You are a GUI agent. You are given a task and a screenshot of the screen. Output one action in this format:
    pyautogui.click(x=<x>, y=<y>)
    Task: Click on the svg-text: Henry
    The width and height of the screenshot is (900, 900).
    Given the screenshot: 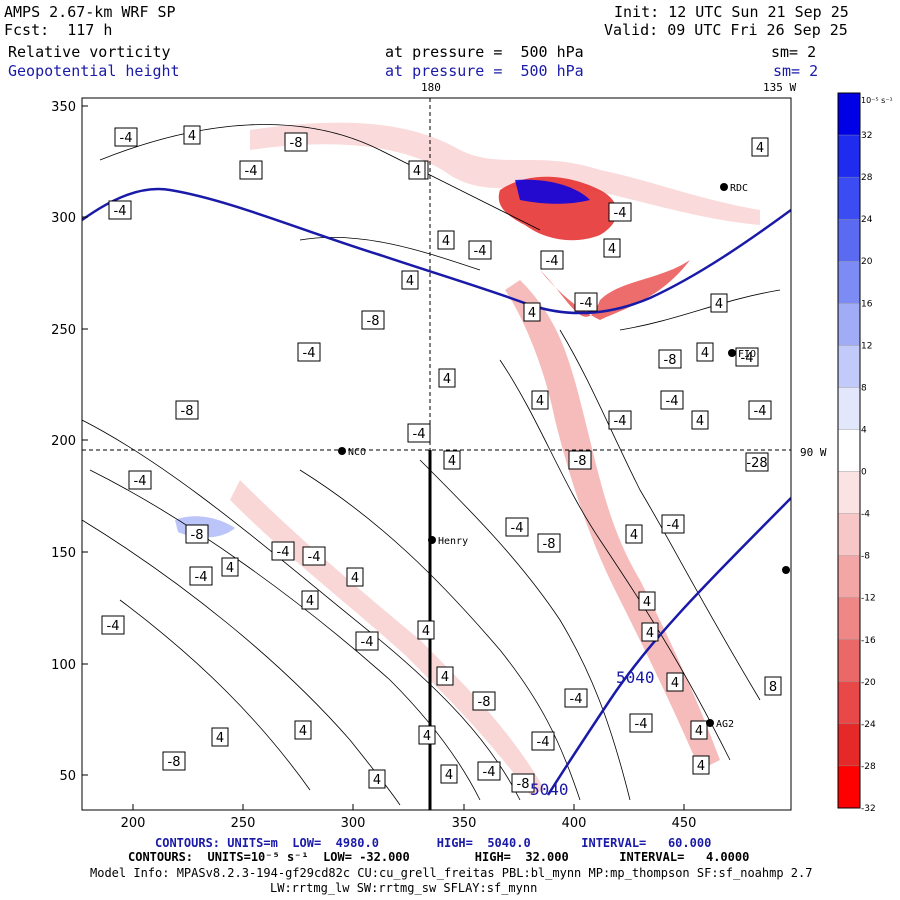 What is the action you would take?
    pyautogui.click(x=453, y=541)
    